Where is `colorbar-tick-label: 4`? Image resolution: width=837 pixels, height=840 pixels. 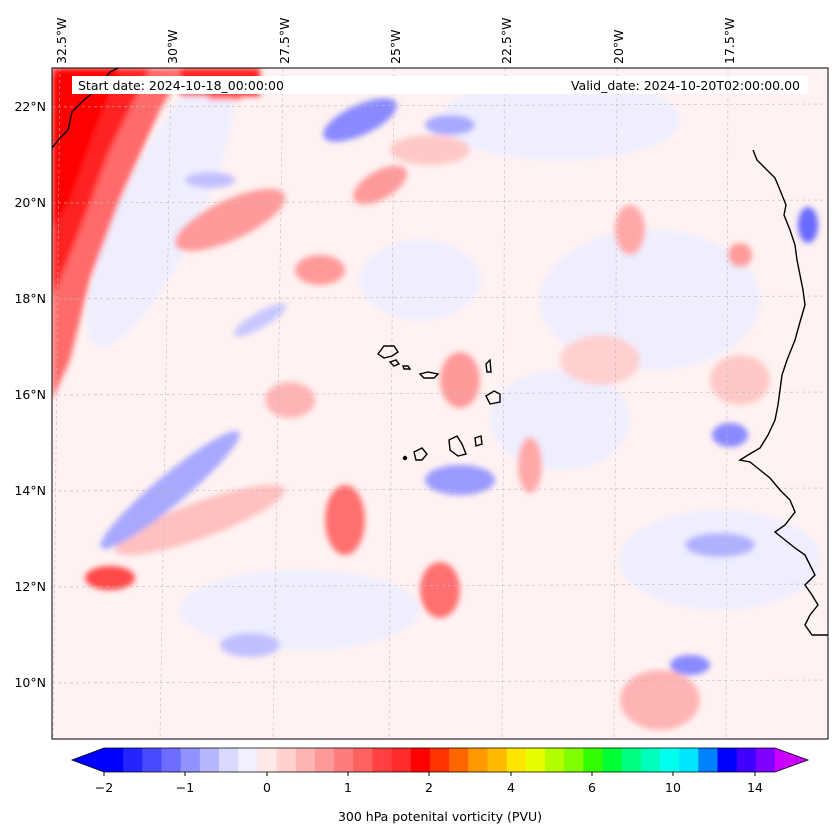
colorbar-tick-label: 4 is located at coordinates (511, 787).